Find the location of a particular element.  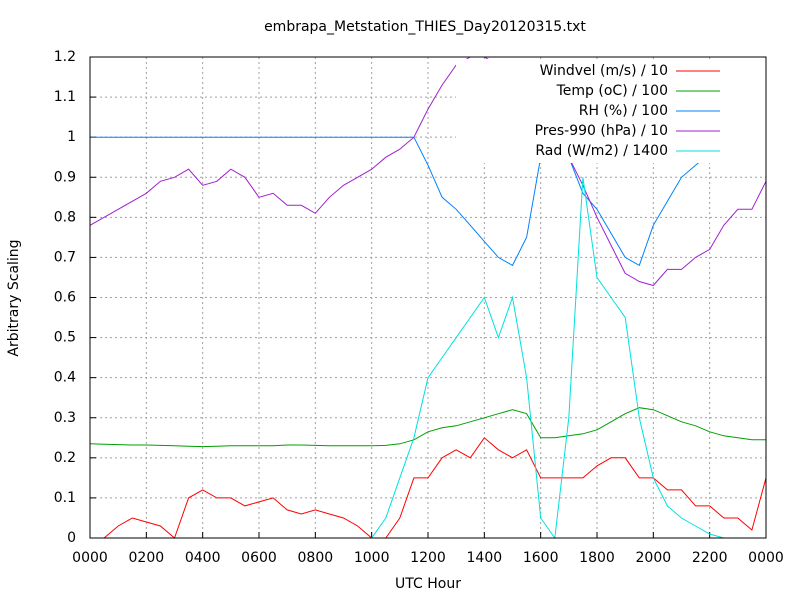

y-tick-label: 0.1 is located at coordinates (65, 498).